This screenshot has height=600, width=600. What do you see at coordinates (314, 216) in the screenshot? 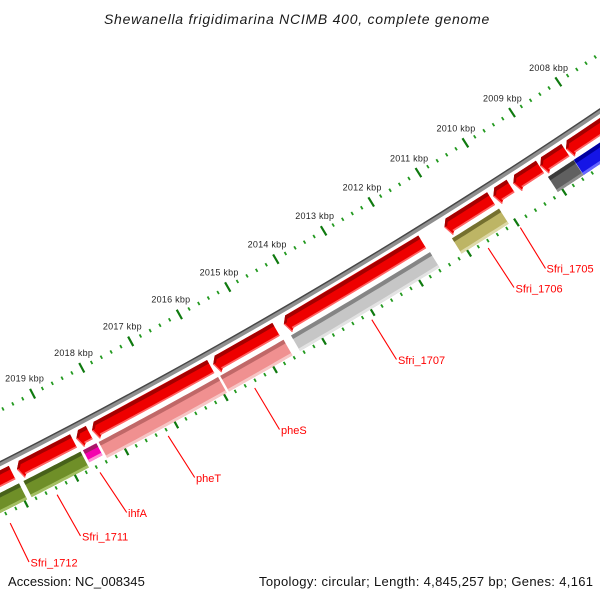
I see `svg-text: 2013 kbp` at bounding box center [314, 216].